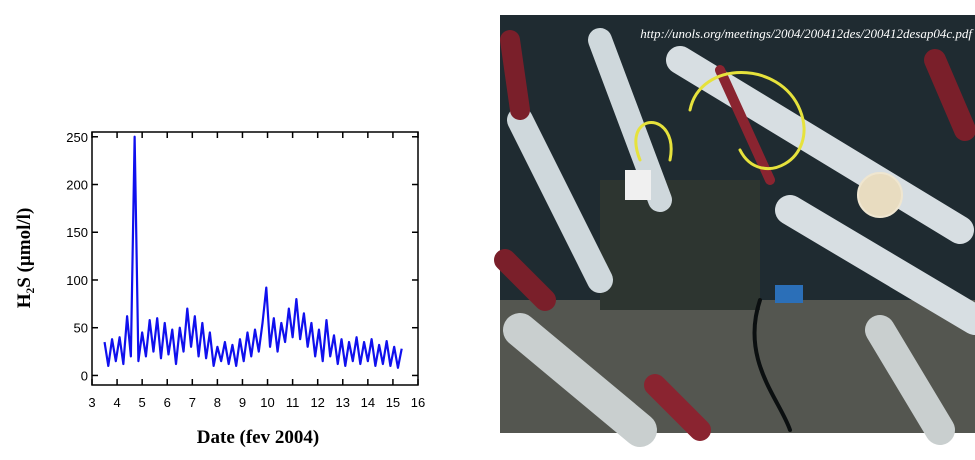 This screenshot has width=975, height=460. I want to click on x-tick-label: 8, so click(217, 402).